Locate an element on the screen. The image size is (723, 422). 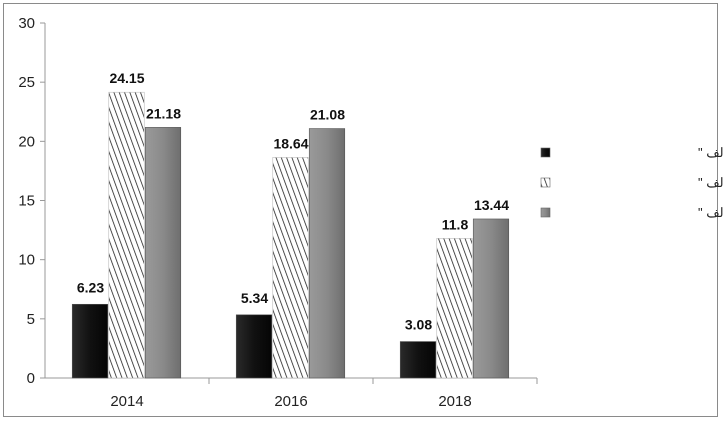
data-label: 5.34 is located at coordinates (254, 298).